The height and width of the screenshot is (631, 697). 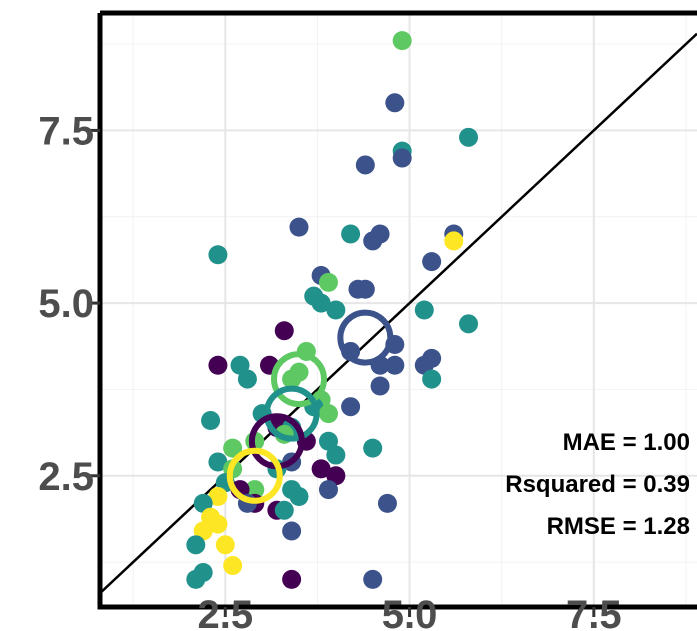 I want to click on x-tick-label: 2.5, so click(x=225, y=612).